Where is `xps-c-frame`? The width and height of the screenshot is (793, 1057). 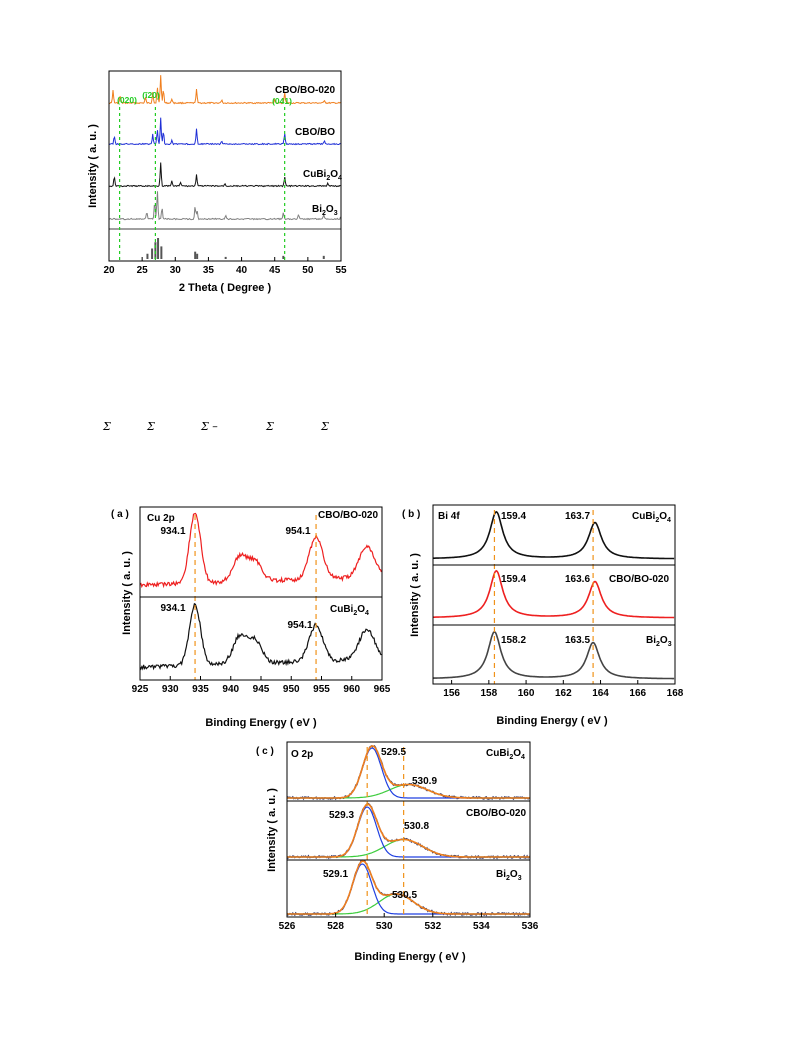 xps-c-frame is located at coordinates (408, 829).